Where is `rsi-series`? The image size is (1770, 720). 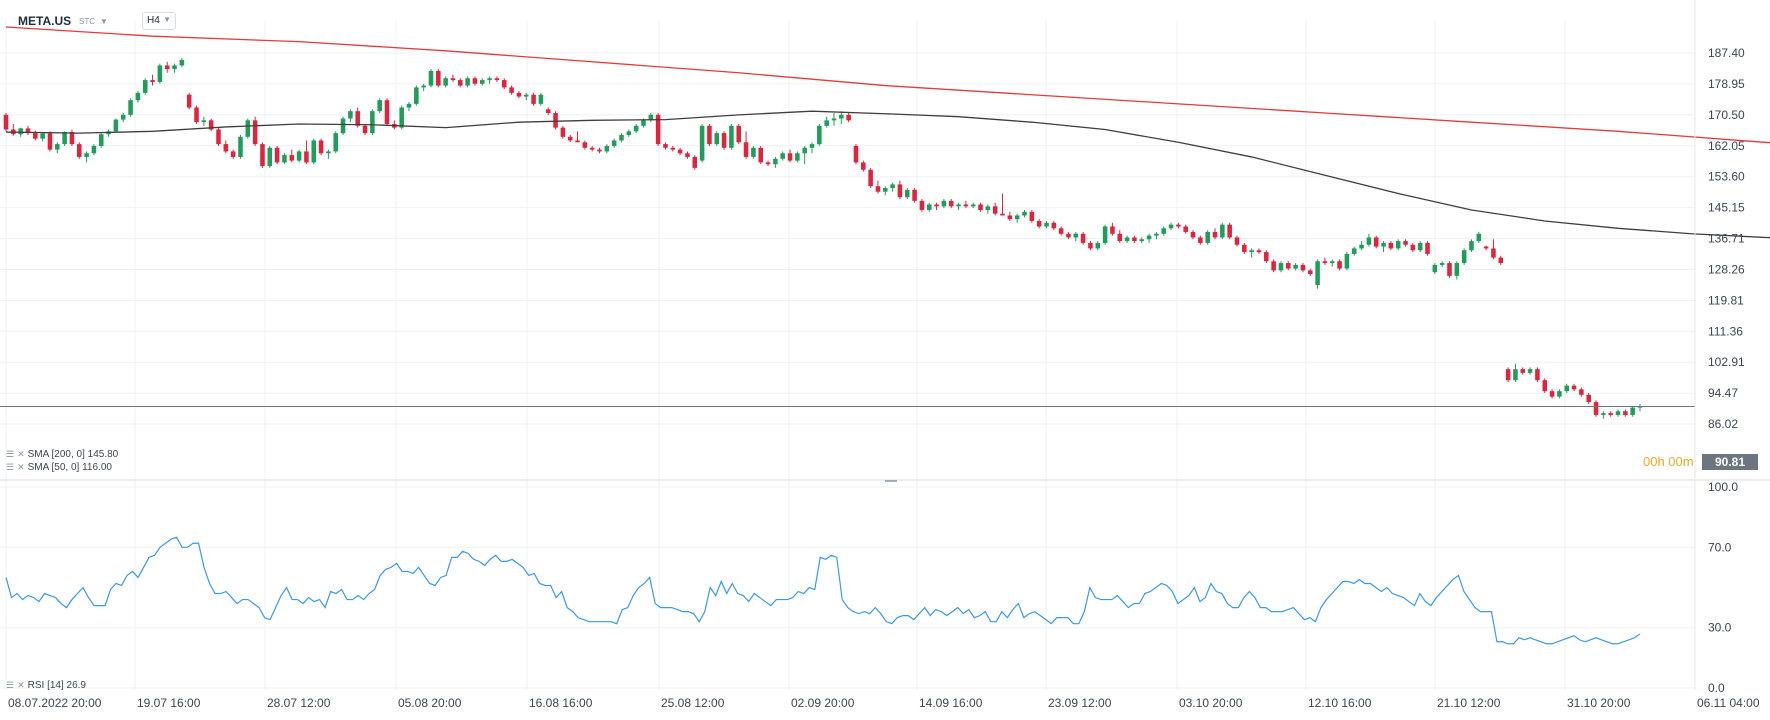 rsi-series is located at coordinates (823, 590).